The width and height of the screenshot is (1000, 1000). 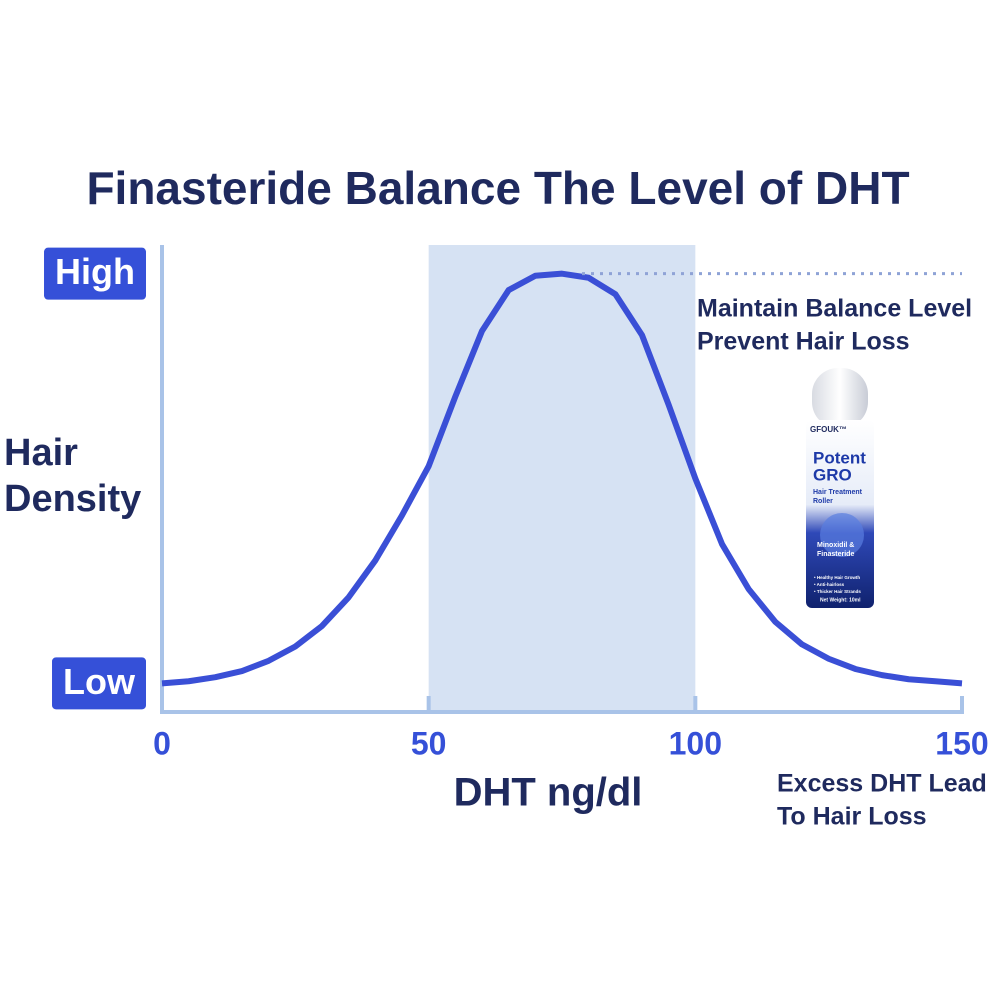 I want to click on y-tick: High, so click(x=95, y=273).